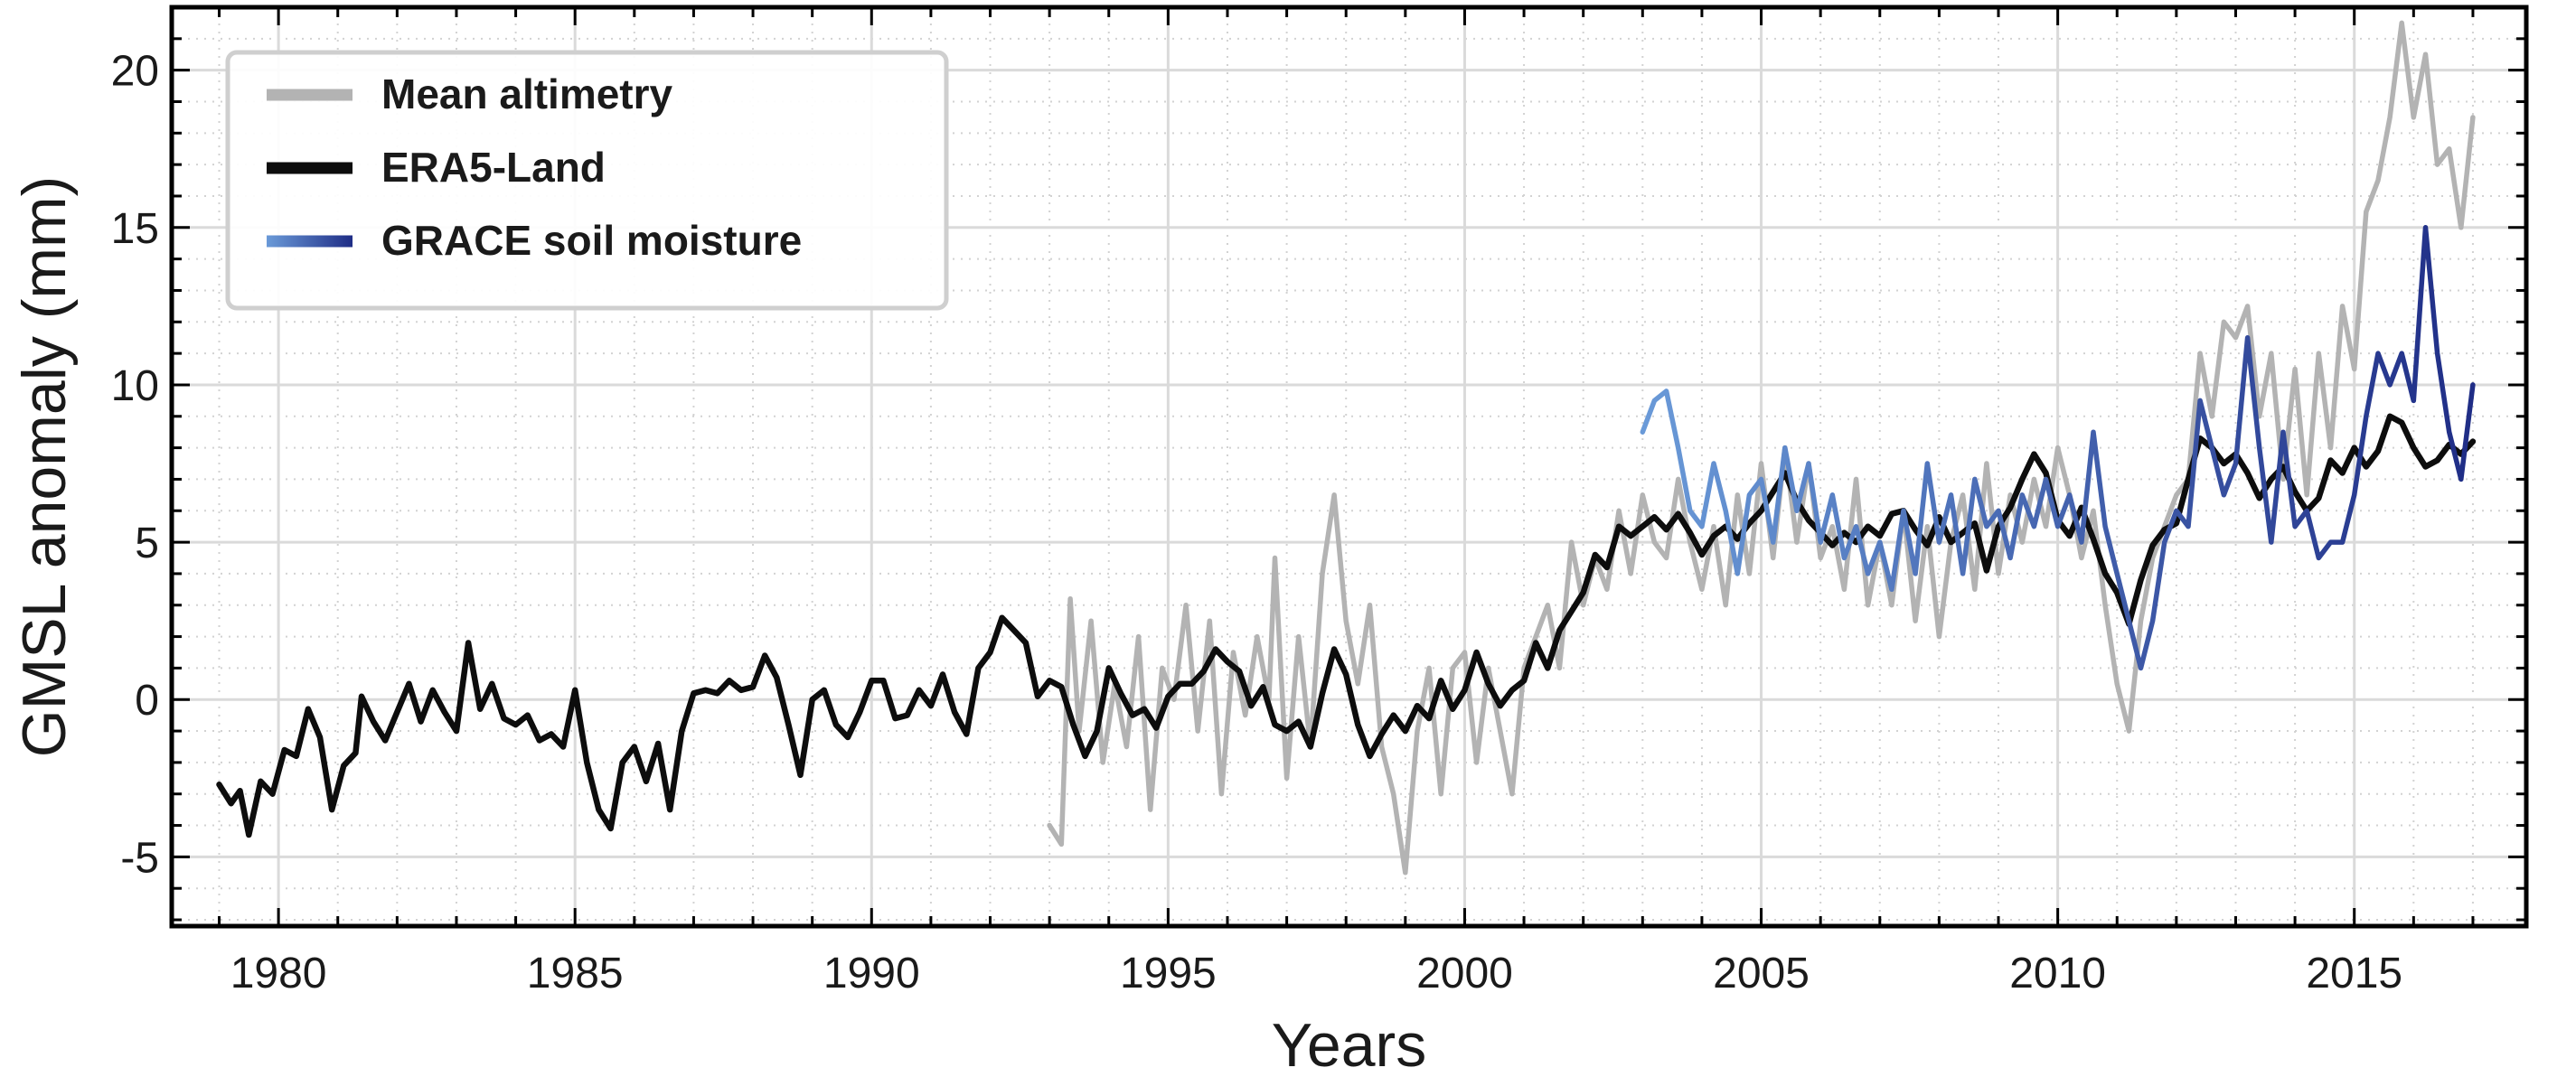 Image resolution: width=2576 pixels, height=1077 pixels. I want to click on legend-item-era5-land: ERA5-Land, so click(437, 168).